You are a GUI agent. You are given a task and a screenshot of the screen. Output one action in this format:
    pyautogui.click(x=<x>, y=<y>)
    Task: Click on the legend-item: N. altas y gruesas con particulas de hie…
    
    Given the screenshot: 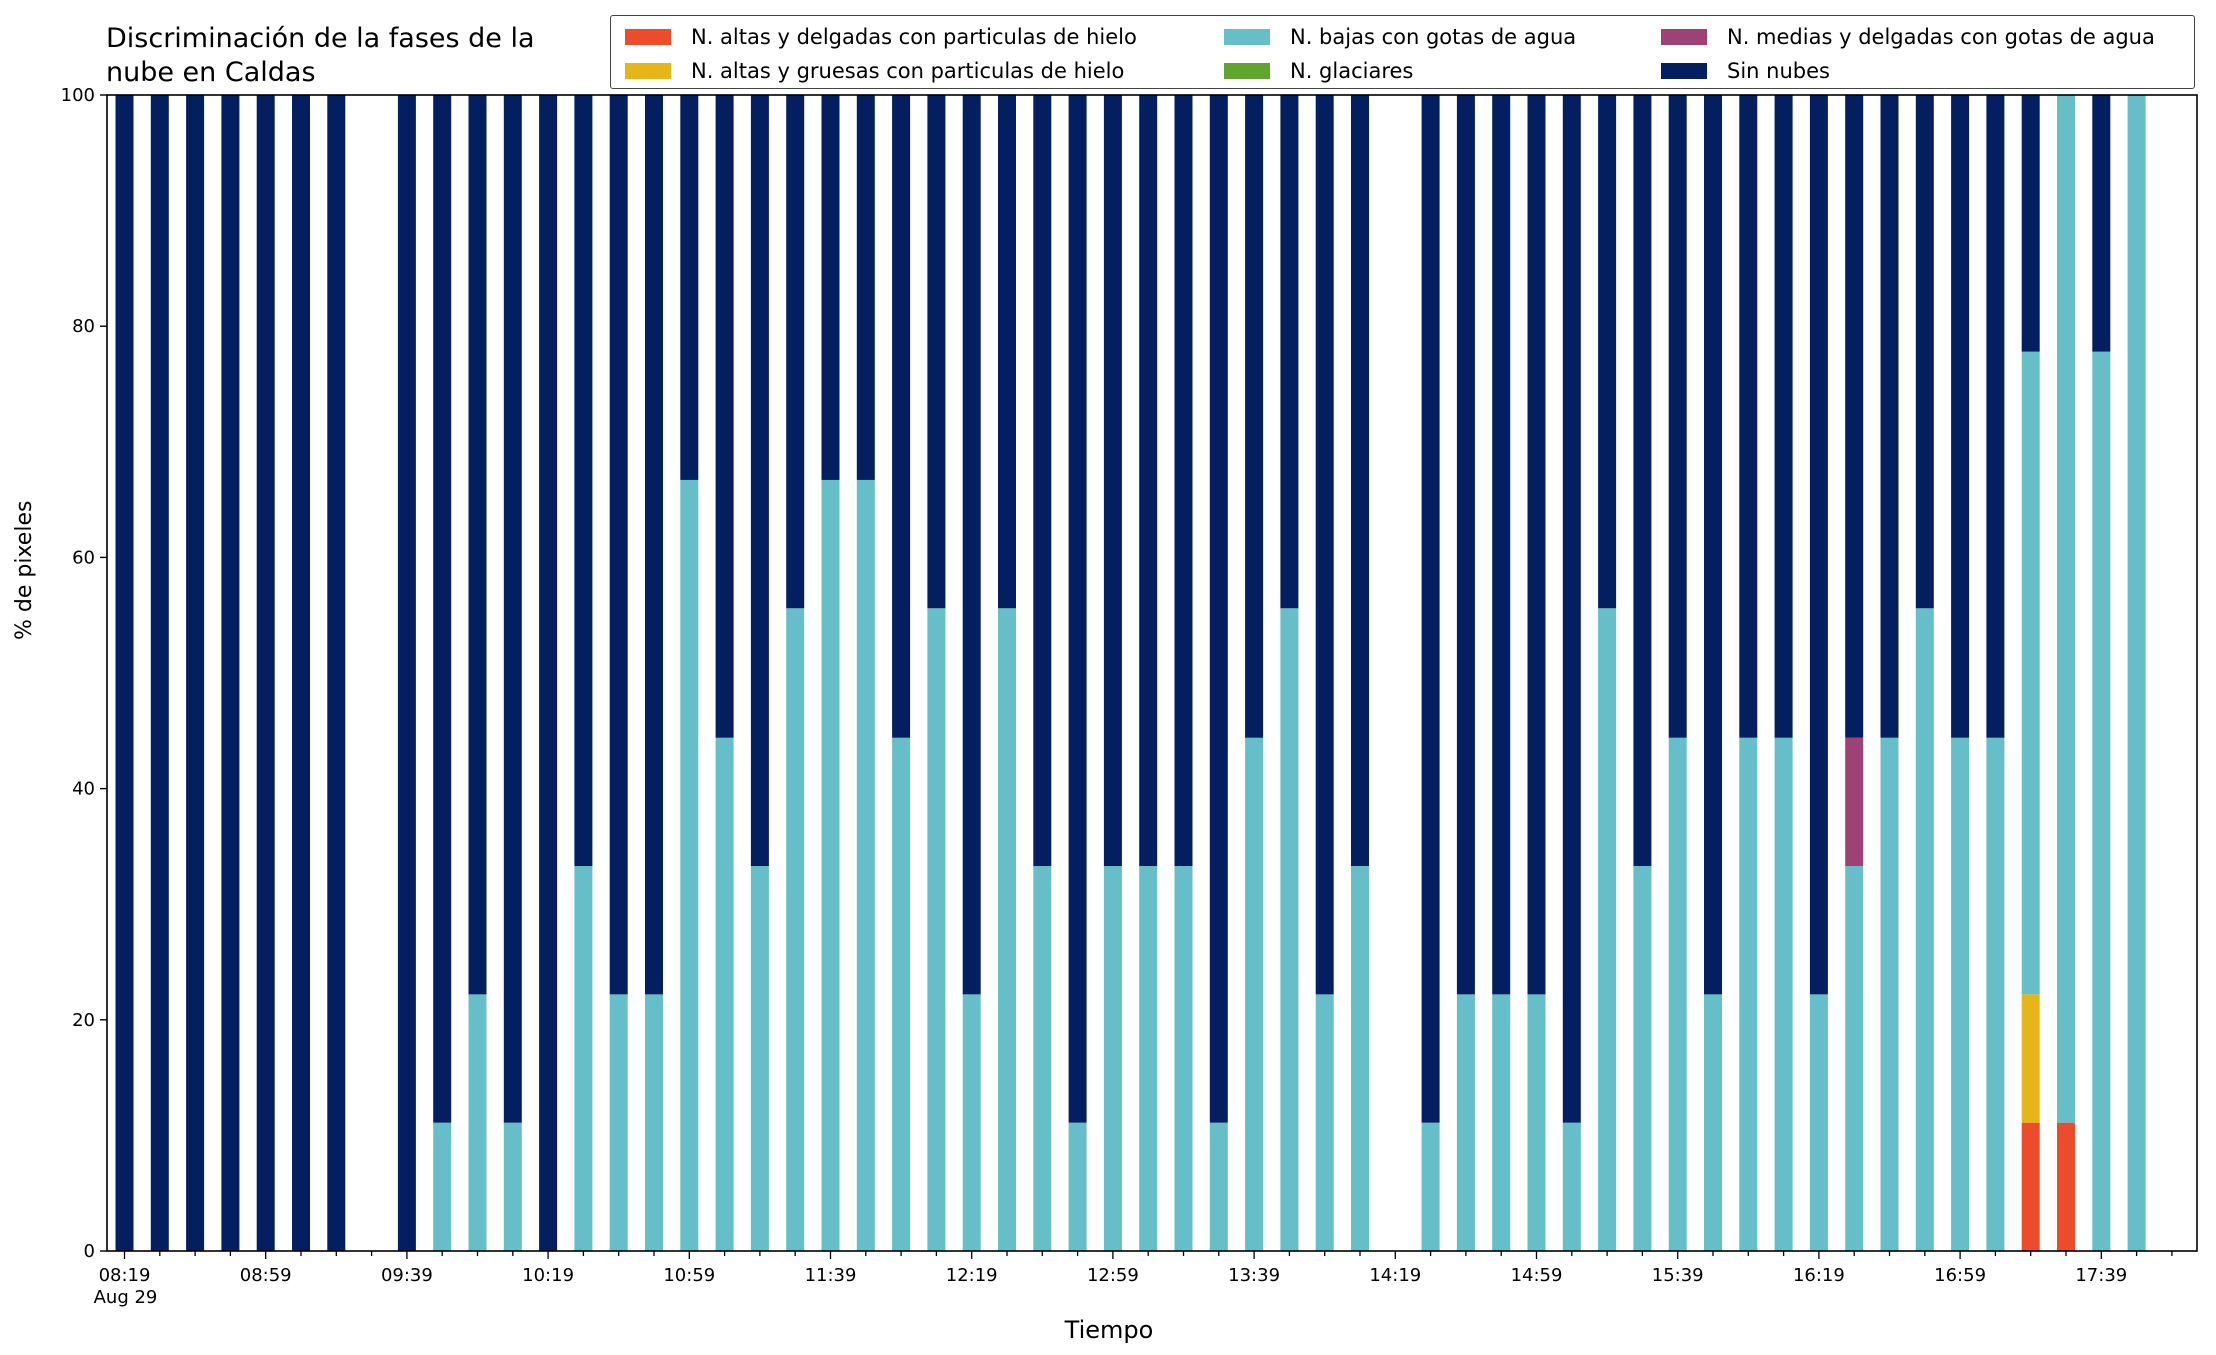 What is the action you would take?
    pyautogui.click(x=874, y=71)
    